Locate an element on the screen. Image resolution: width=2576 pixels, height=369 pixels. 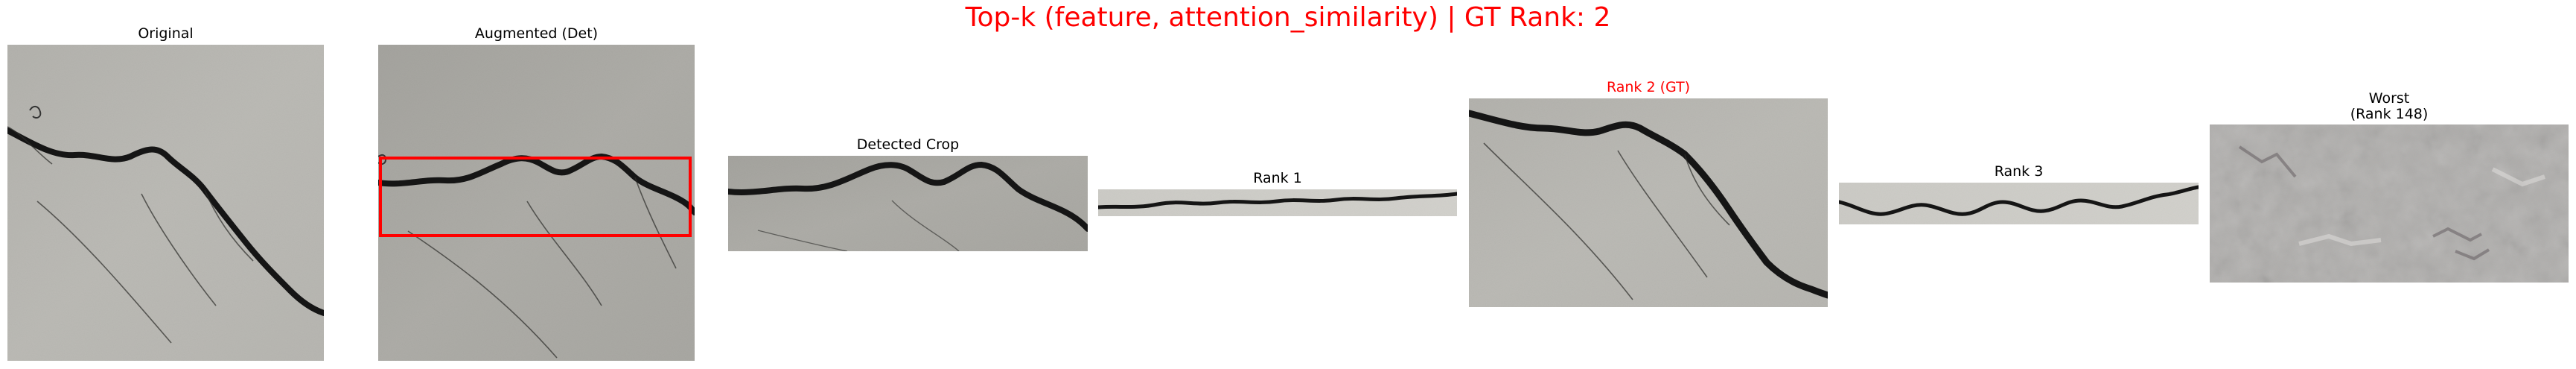
panel-title-original: Original is located at coordinates (166, 34).